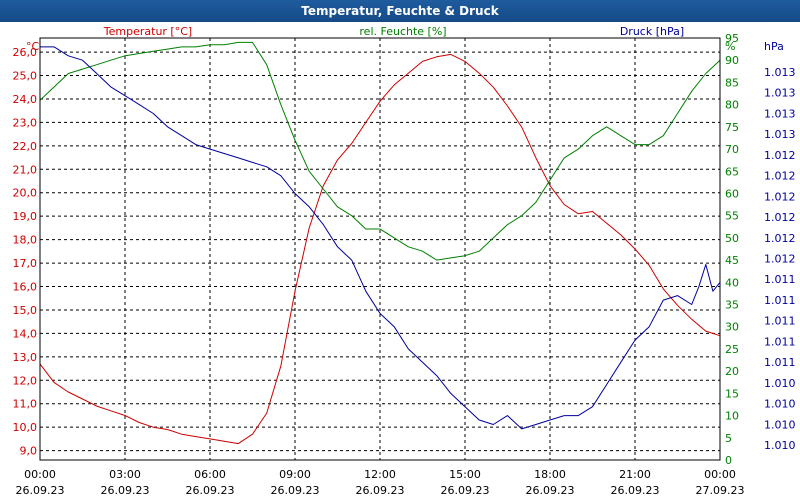  I want to click on left-tick-label: 12,0, so click(25, 380).